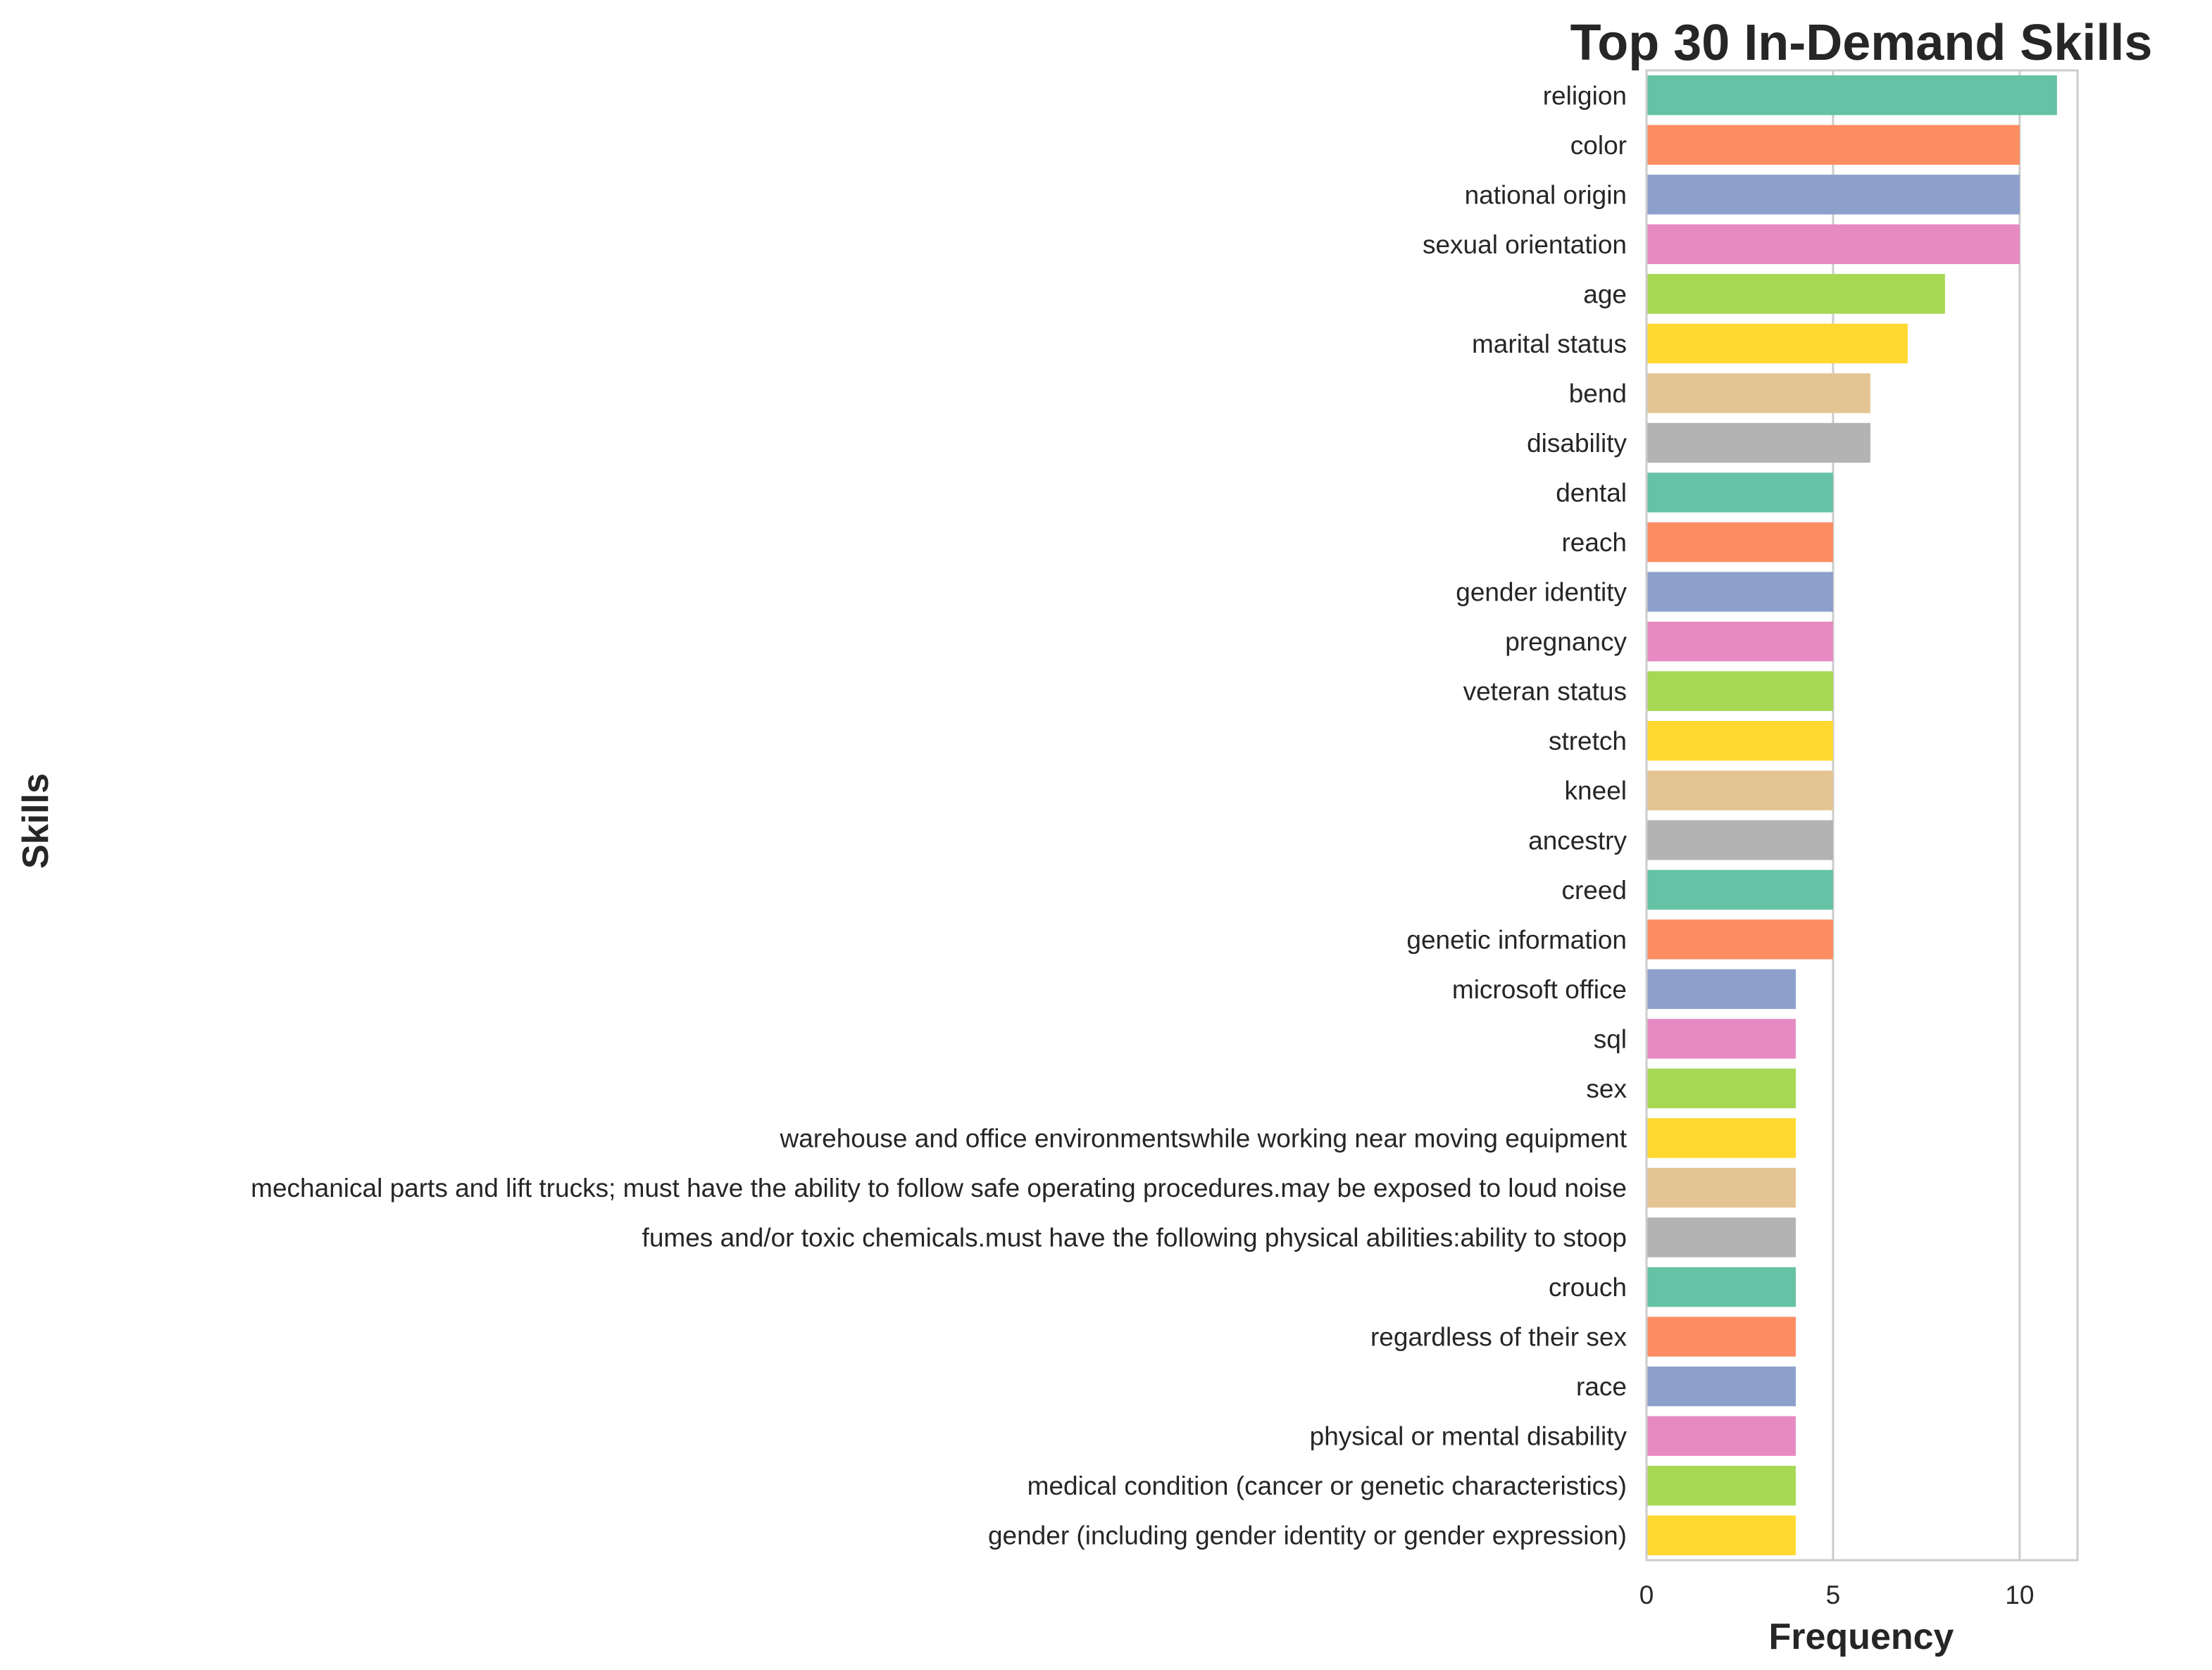 This screenshot has height=1670, width=2212. I want to click on bar-ancestry, so click(1739, 840).